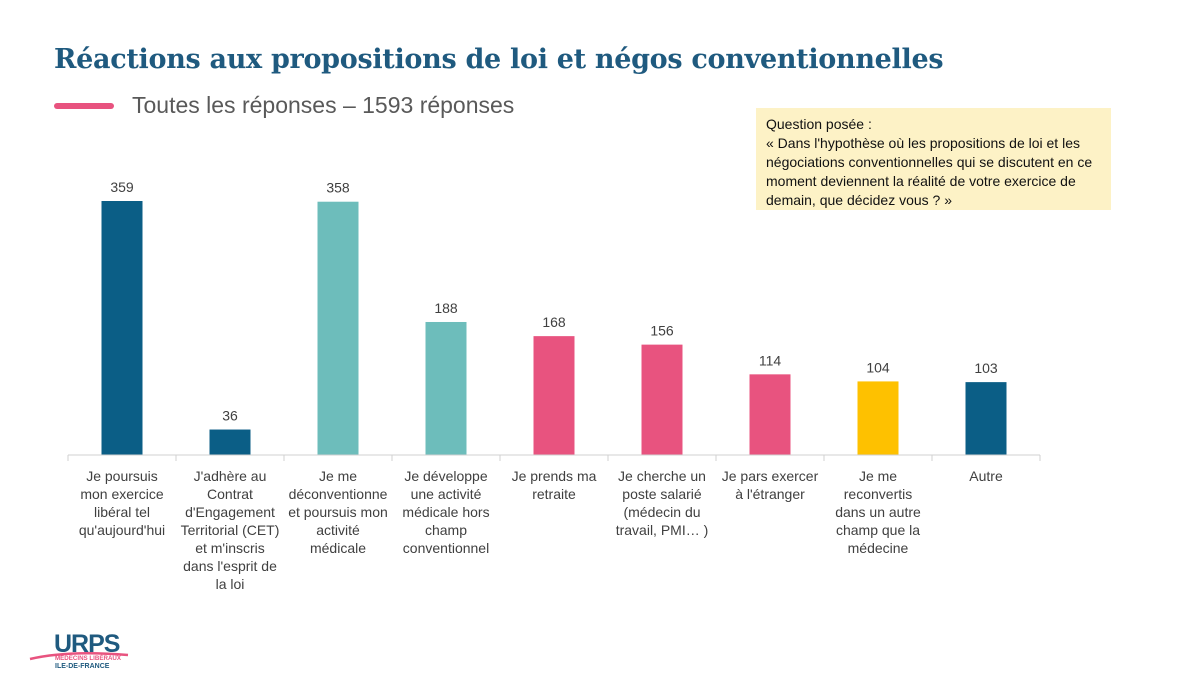 This screenshot has height=675, width=1200. I want to click on category-label: Autre, so click(986, 476).